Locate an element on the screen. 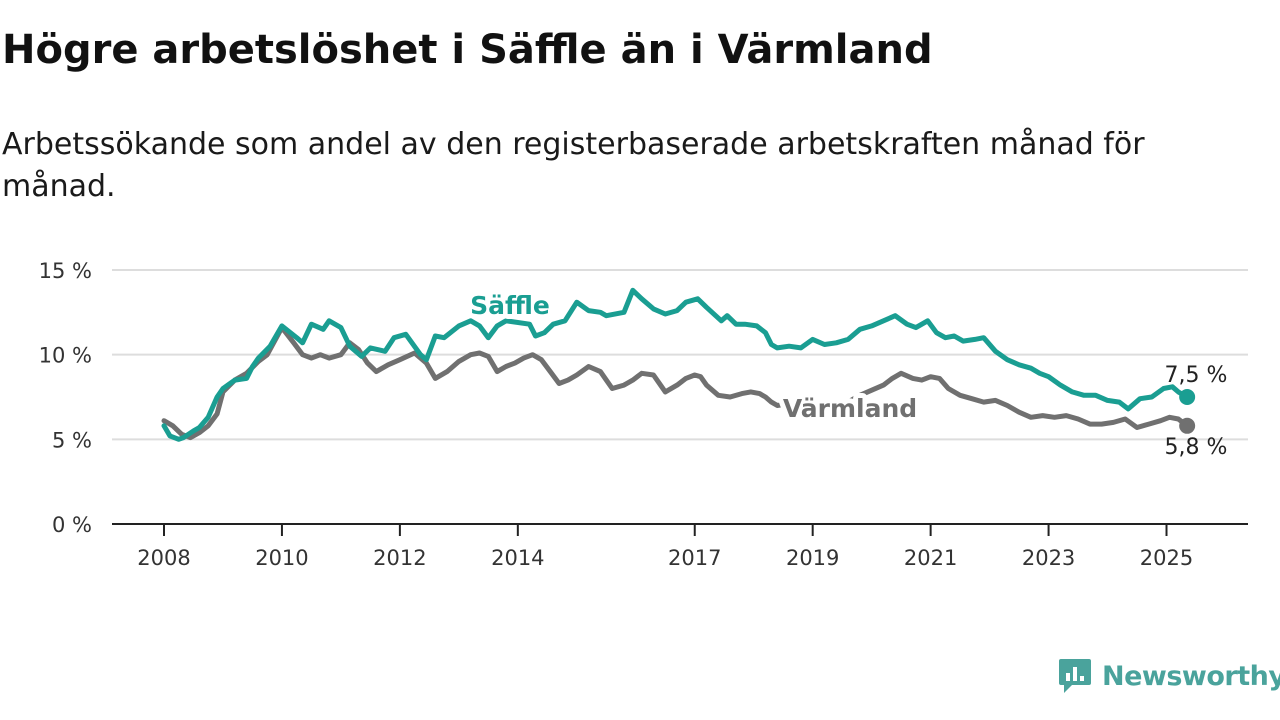  brand-logo: Newsworthy is located at coordinates (1169, 676).